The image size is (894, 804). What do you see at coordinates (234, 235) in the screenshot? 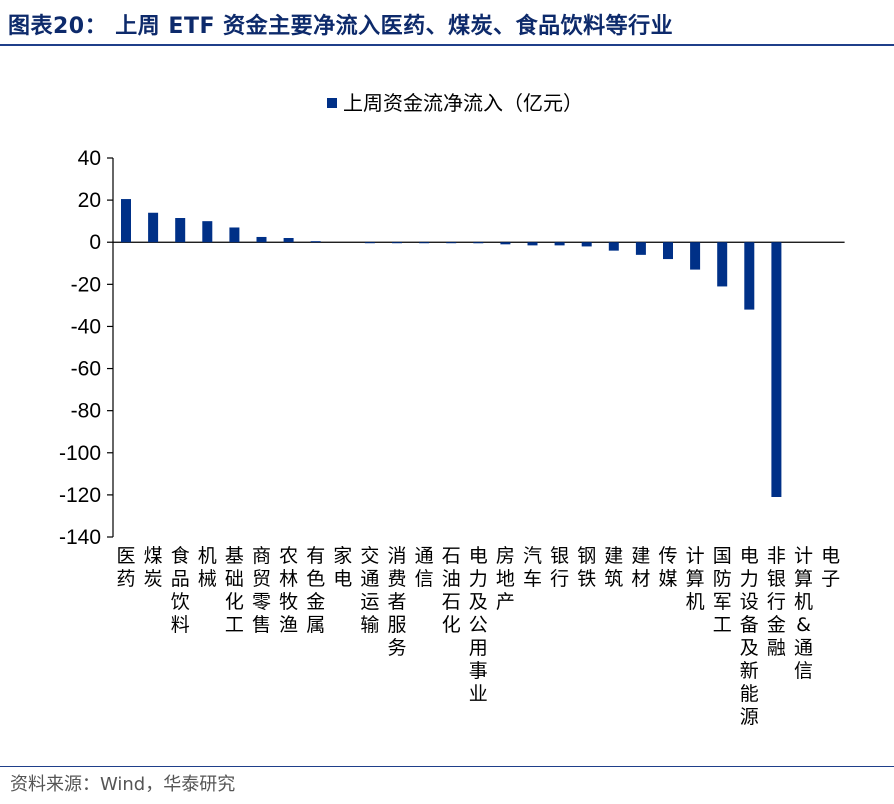
I see `bar-基础化工` at bounding box center [234, 235].